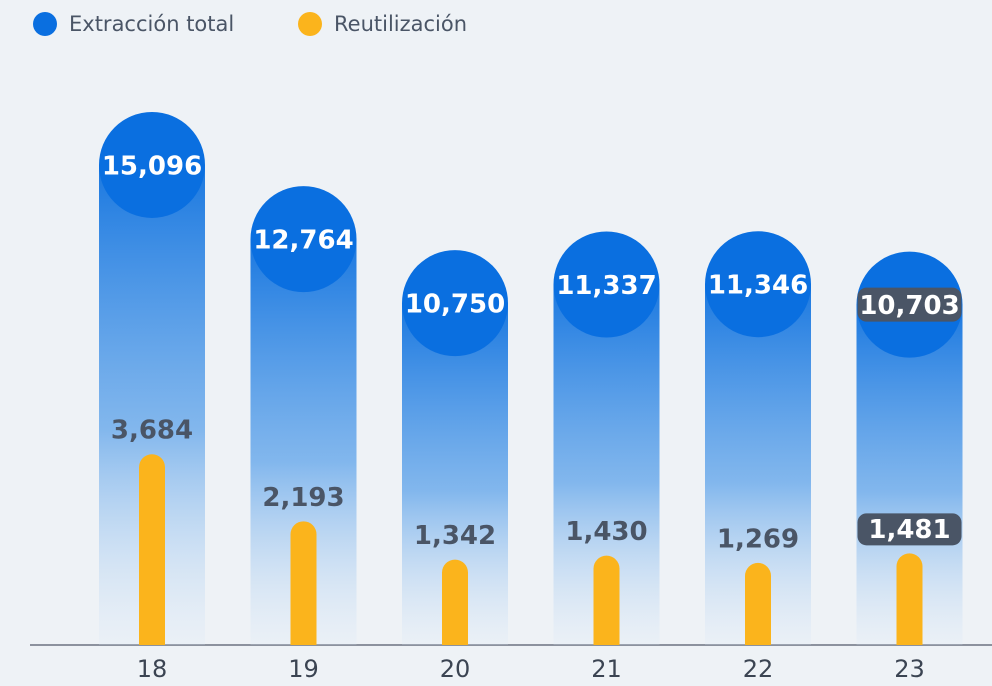 The height and width of the screenshot is (686, 992). Describe the element at coordinates (758, 669) in the screenshot. I see `x-tick-label: 22` at that location.